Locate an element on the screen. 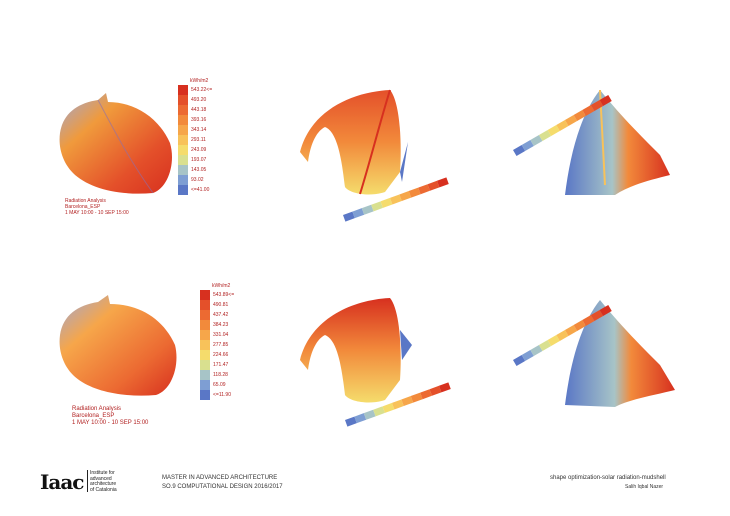 This screenshot has height=516, width=730. legend-row: 384.23 is located at coordinates (260, 325).